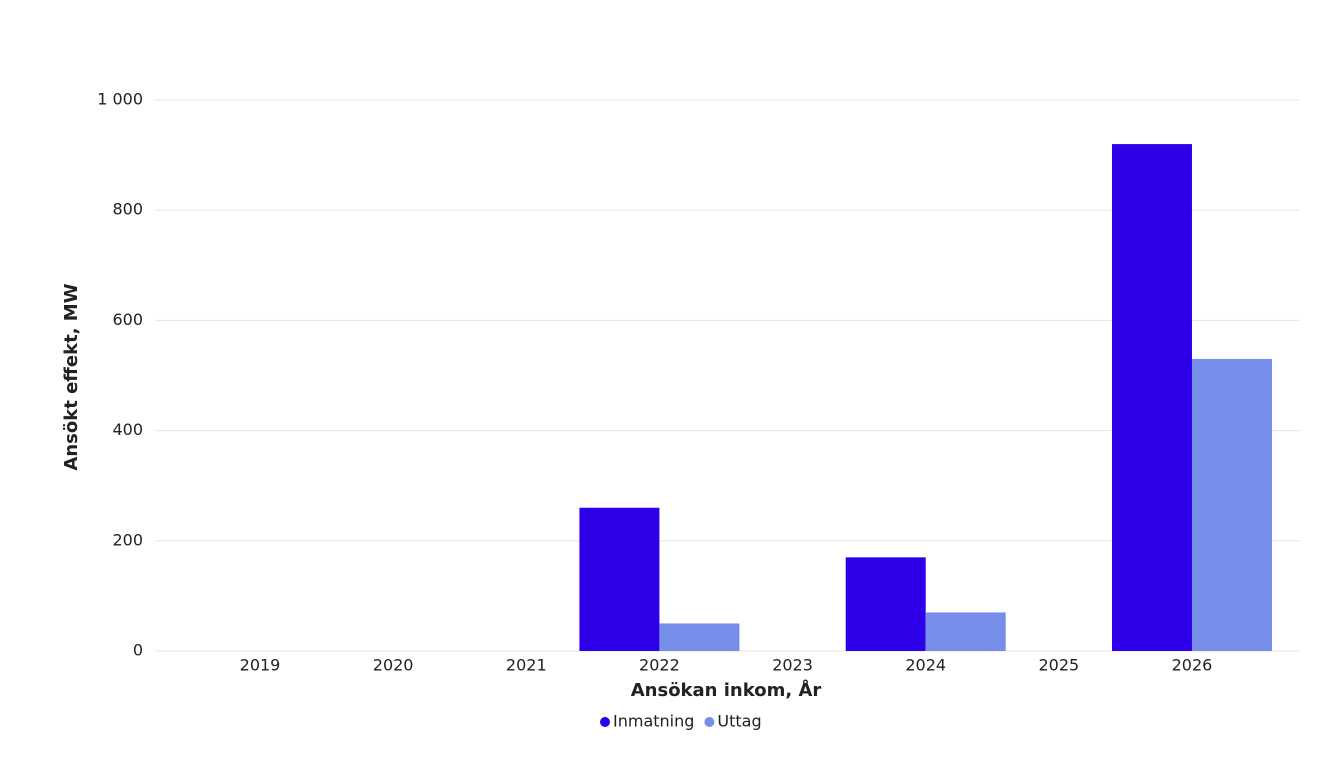 Image resolution: width=1328 pixels, height=768 pixels. Describe the element at coordinates (260, 665) in the screenshot. I see `x-tick-label: 2019` at that location.